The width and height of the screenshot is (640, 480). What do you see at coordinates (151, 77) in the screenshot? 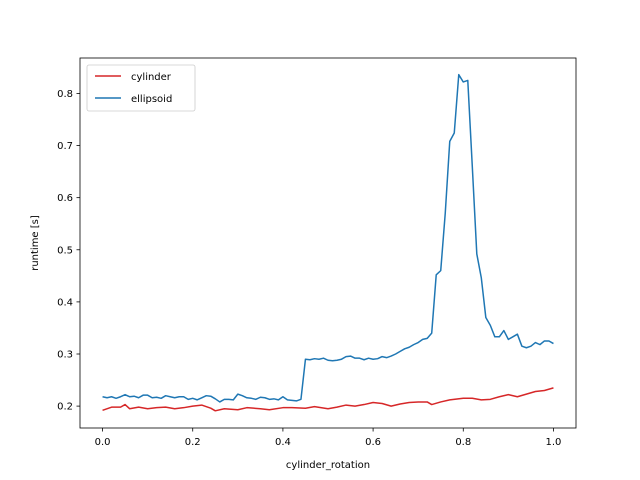
I see `legend-label-cylinder: cylinder` at bounding box center [151, 77].